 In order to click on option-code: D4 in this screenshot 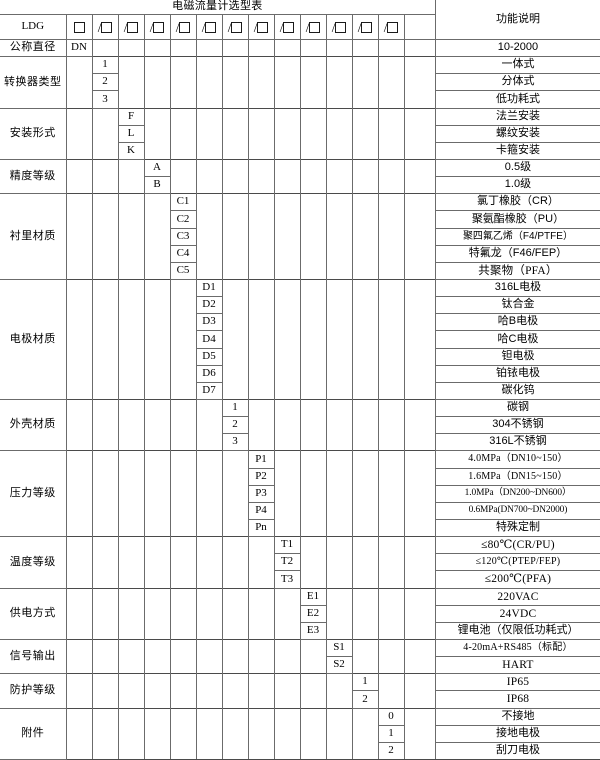, I will do `click(209, 339)`.